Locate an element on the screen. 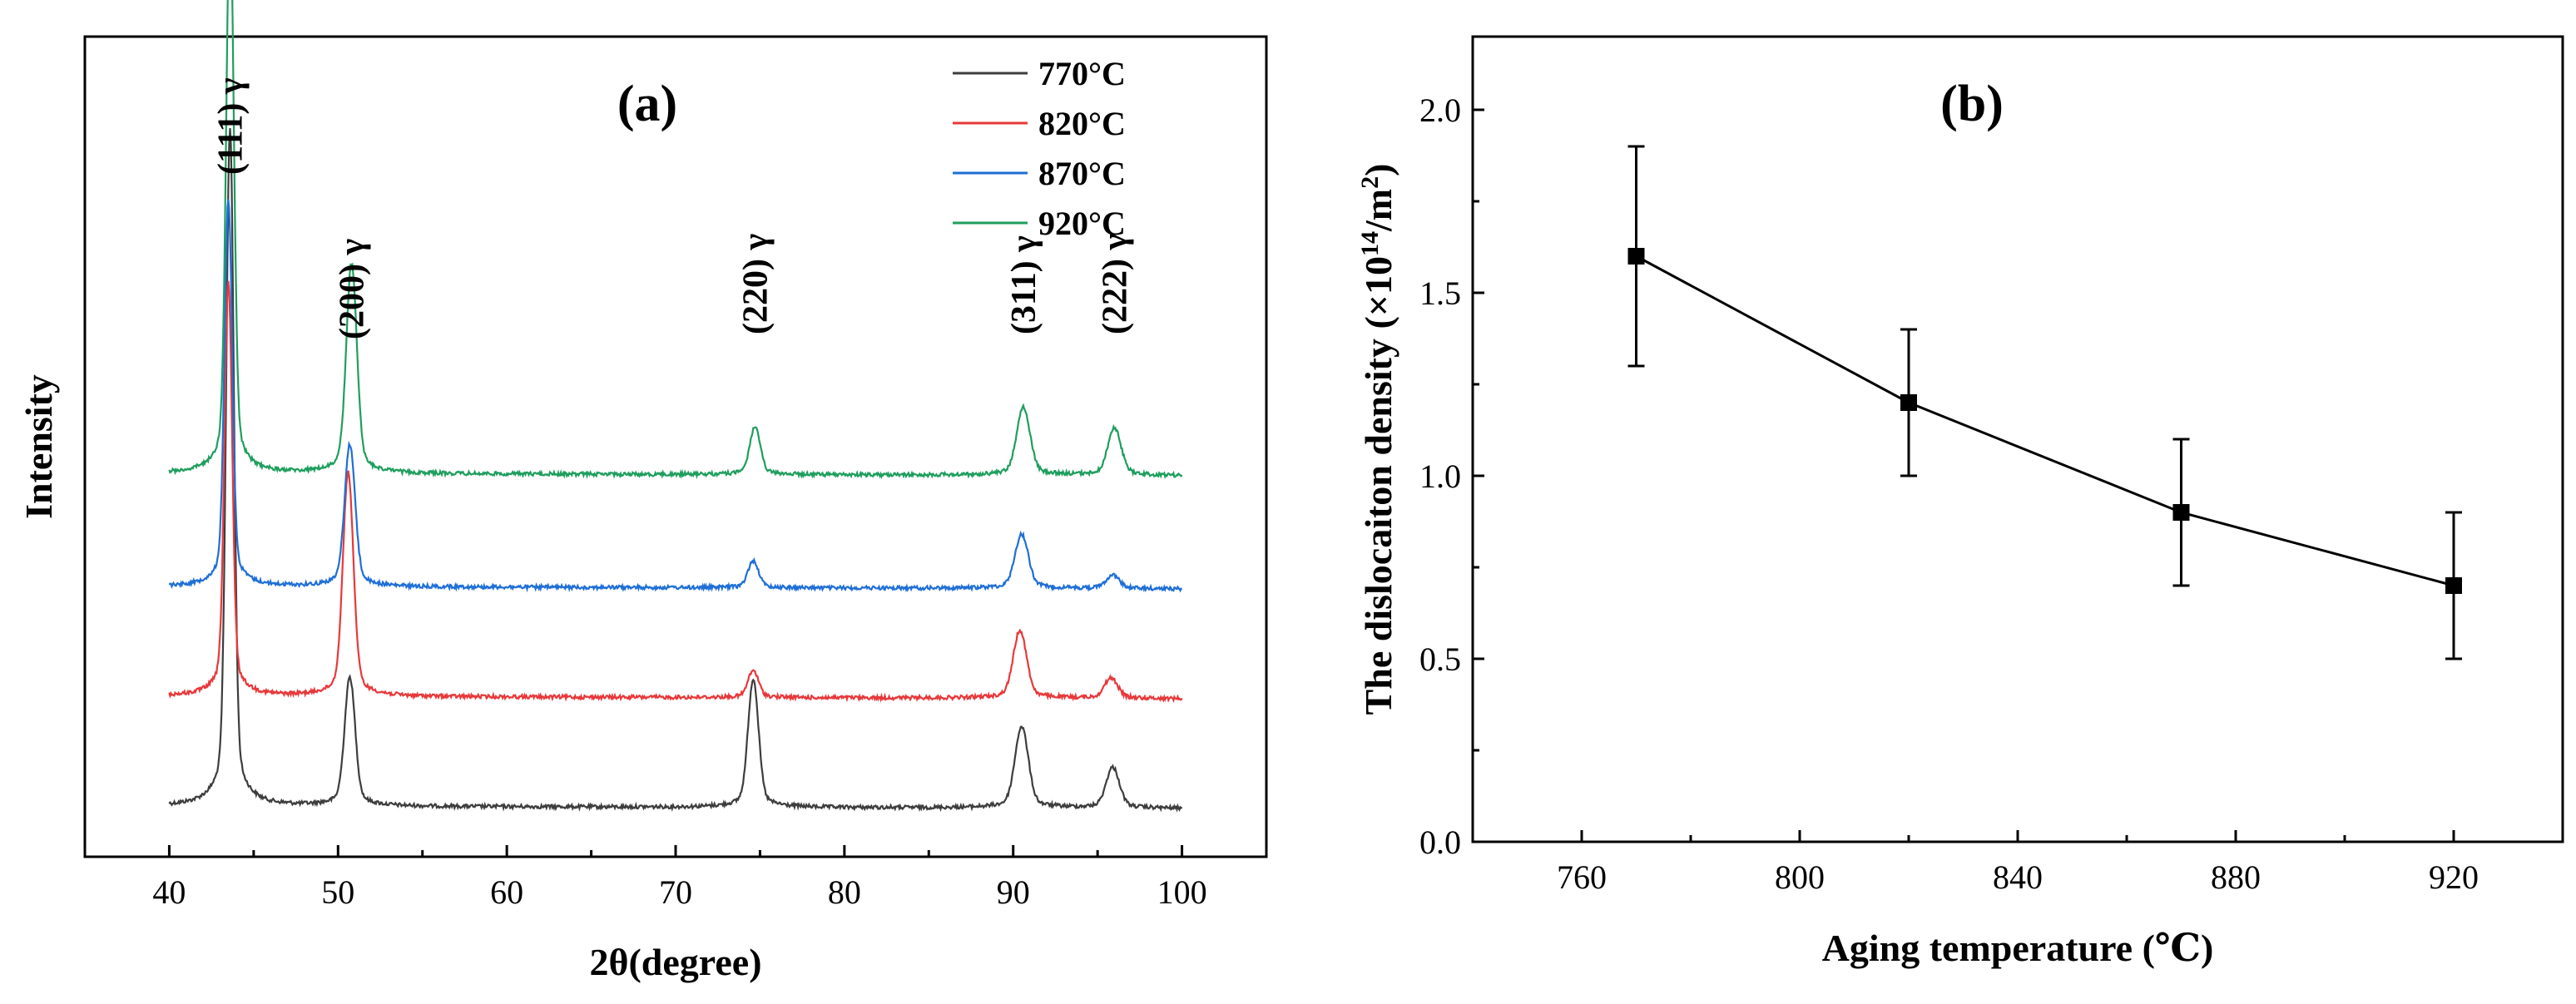  legend-label: 920°C is located at coordinates (1082, 223).